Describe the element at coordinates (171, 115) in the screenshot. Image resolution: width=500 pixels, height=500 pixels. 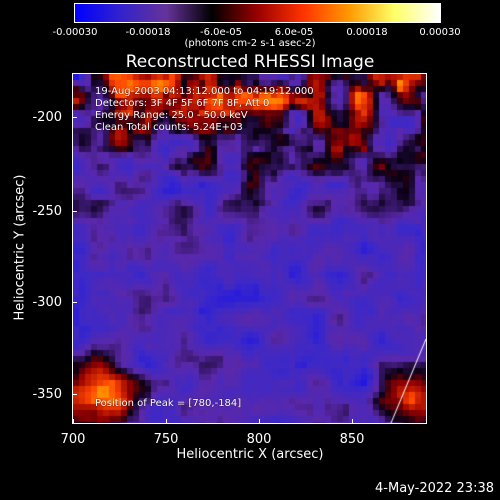
I see `info-energy: Energy Range: 25.0 - 50.0 keV` at that location.